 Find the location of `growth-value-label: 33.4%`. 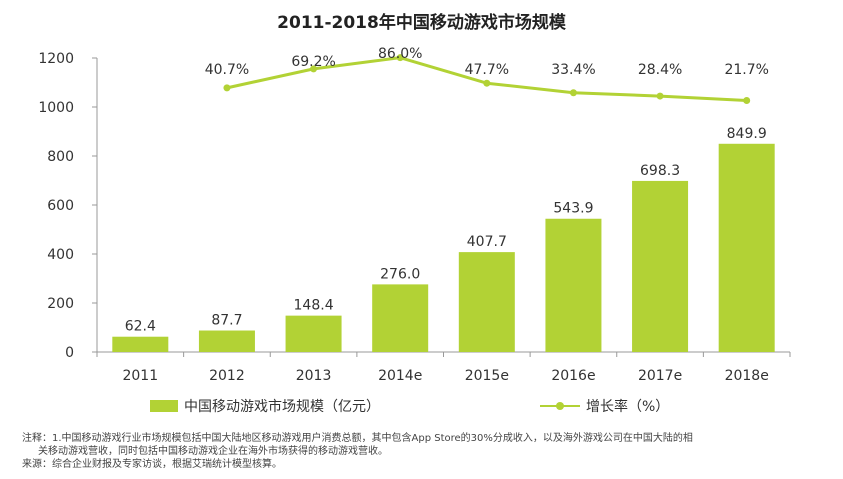

growth-value-label: 33.4% is located at coordinates (573, 70).